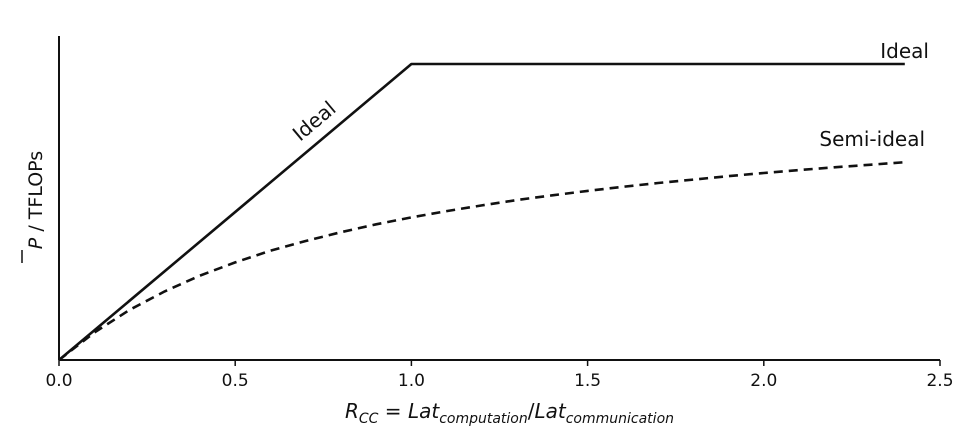 The height and width of the screenshot is (442, 980). What do you see at coordinates (483, 419) in the screenshot?
I see `x-title-num-sub: computation` at bounding box center [483, 419].